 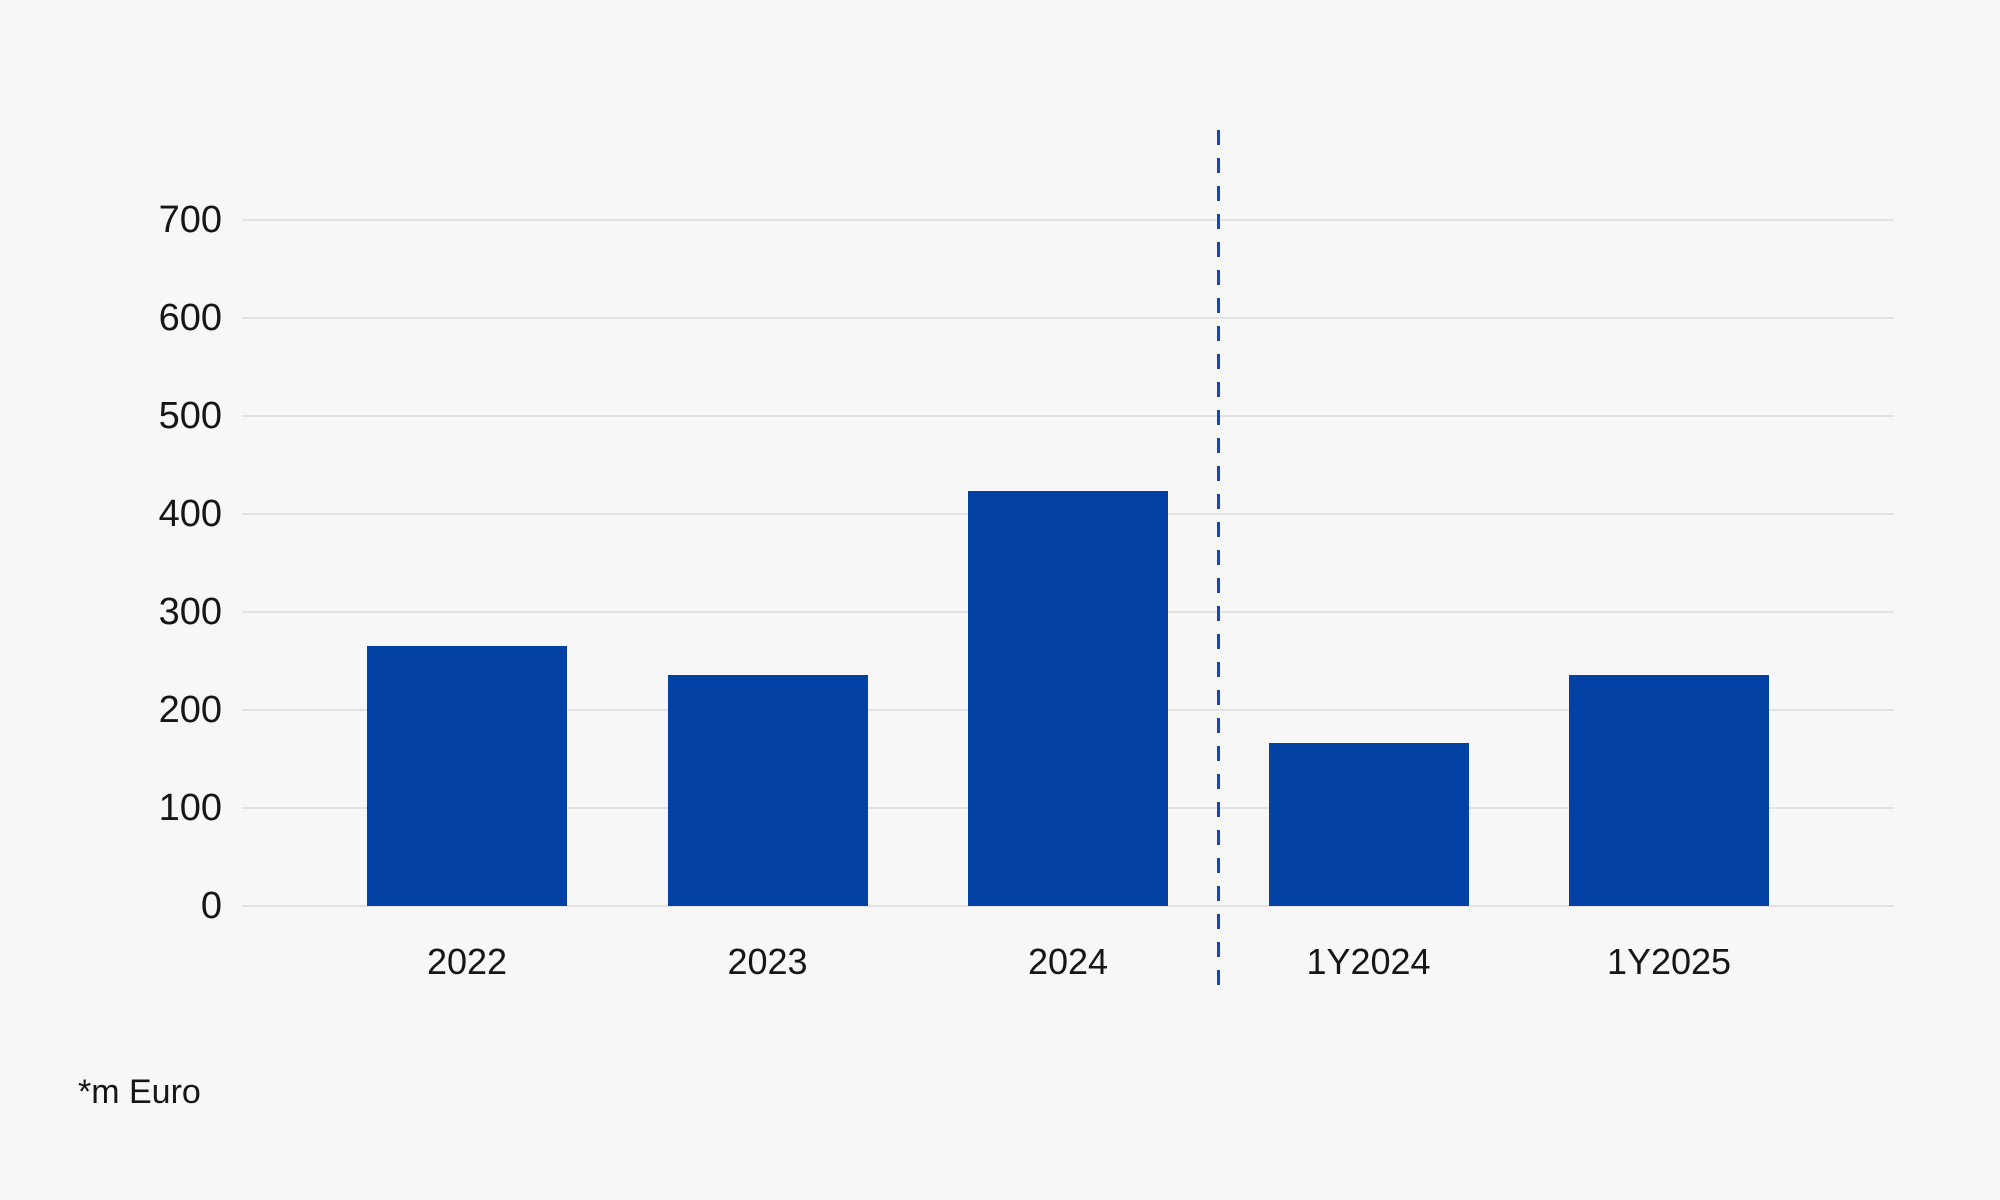 I want to click on x-category-label: 1Y2024, so click(x=1368, y=961).